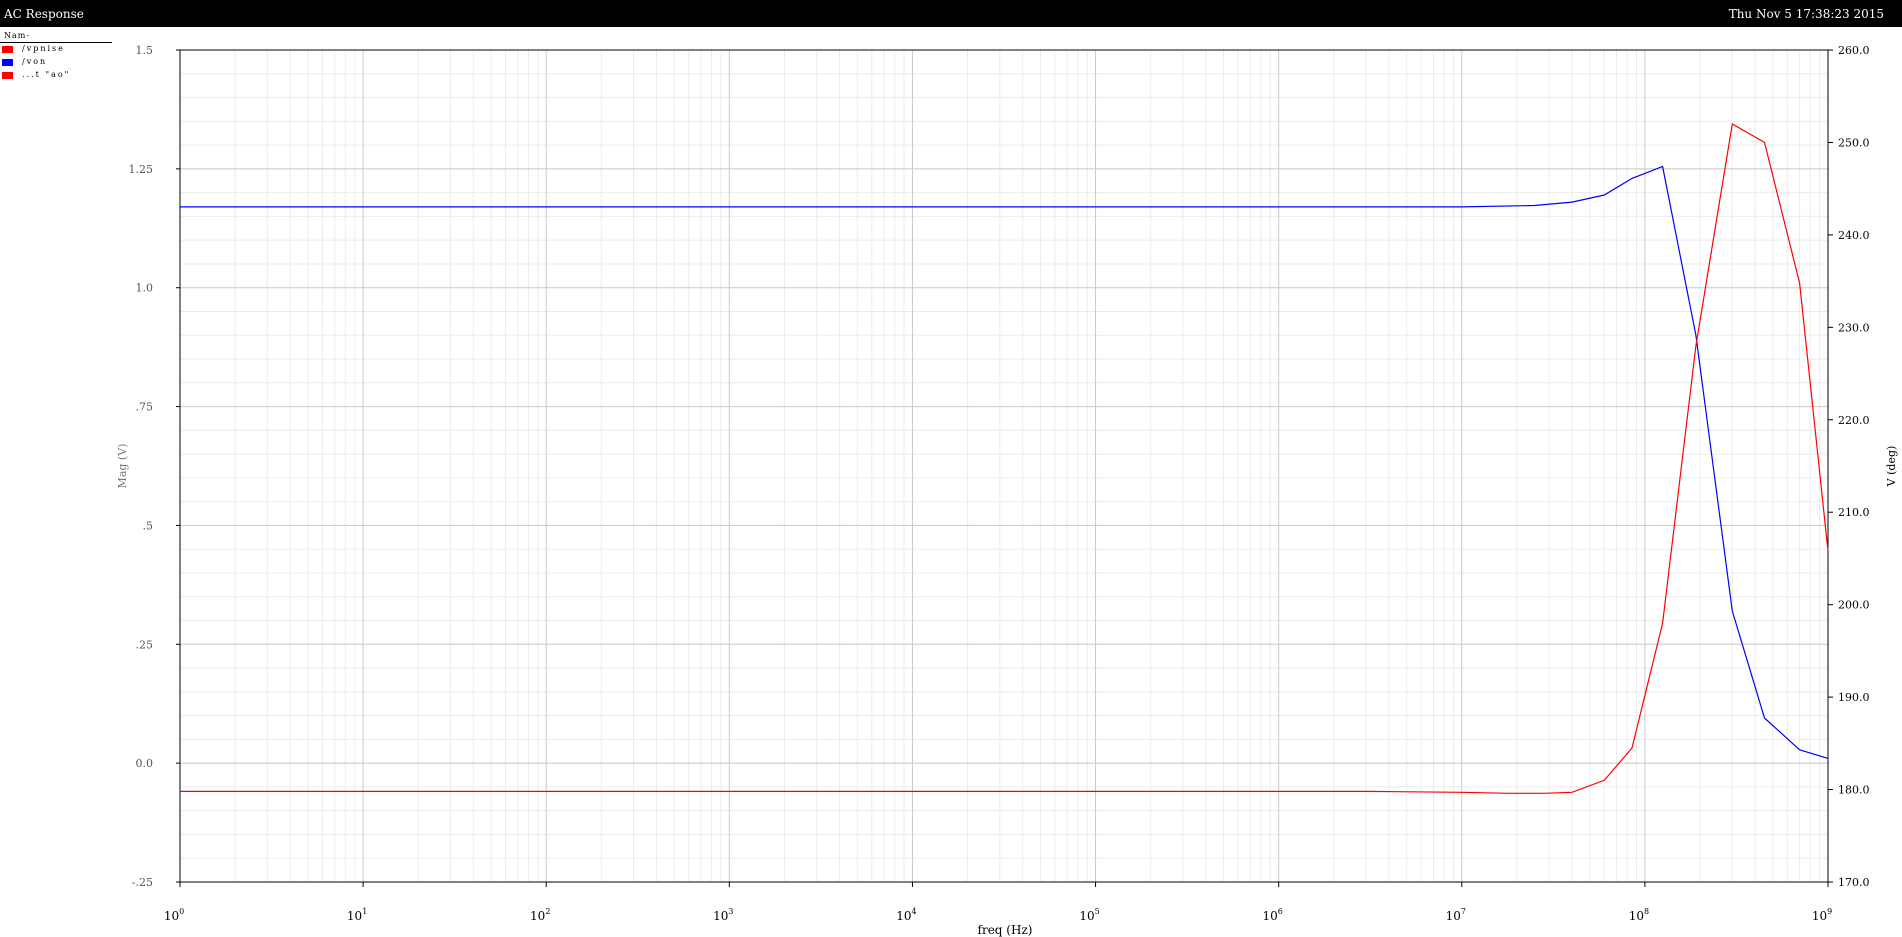 Image resolution: width=1902 pixels, height=937 pixels. I want to click on timestamp: Thu Nov 5 17:38:23 2015, so click(1806, 14).